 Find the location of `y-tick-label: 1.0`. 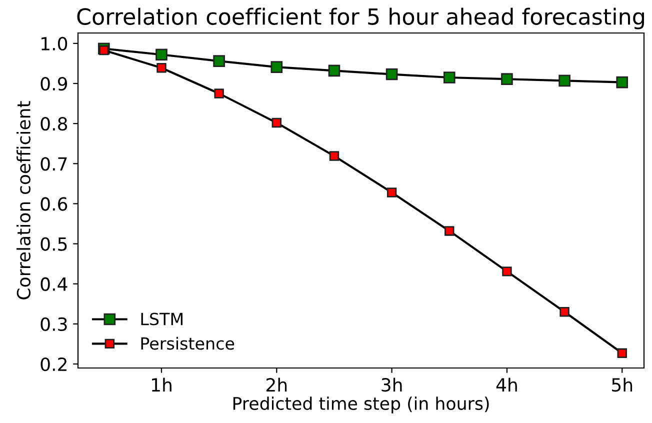

y-tick-label: 1.0 is located at coordinates (55, 43).